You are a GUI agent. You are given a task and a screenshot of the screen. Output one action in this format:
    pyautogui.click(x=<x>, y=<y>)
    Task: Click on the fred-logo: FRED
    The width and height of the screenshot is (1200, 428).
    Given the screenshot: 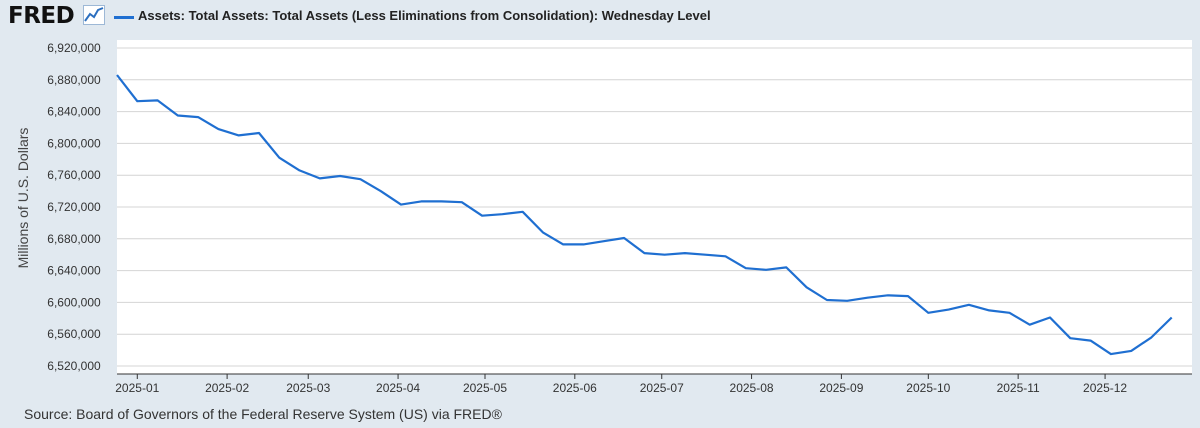 What is the action you would take?
    pyautogui.click(x=41, y=16)
    